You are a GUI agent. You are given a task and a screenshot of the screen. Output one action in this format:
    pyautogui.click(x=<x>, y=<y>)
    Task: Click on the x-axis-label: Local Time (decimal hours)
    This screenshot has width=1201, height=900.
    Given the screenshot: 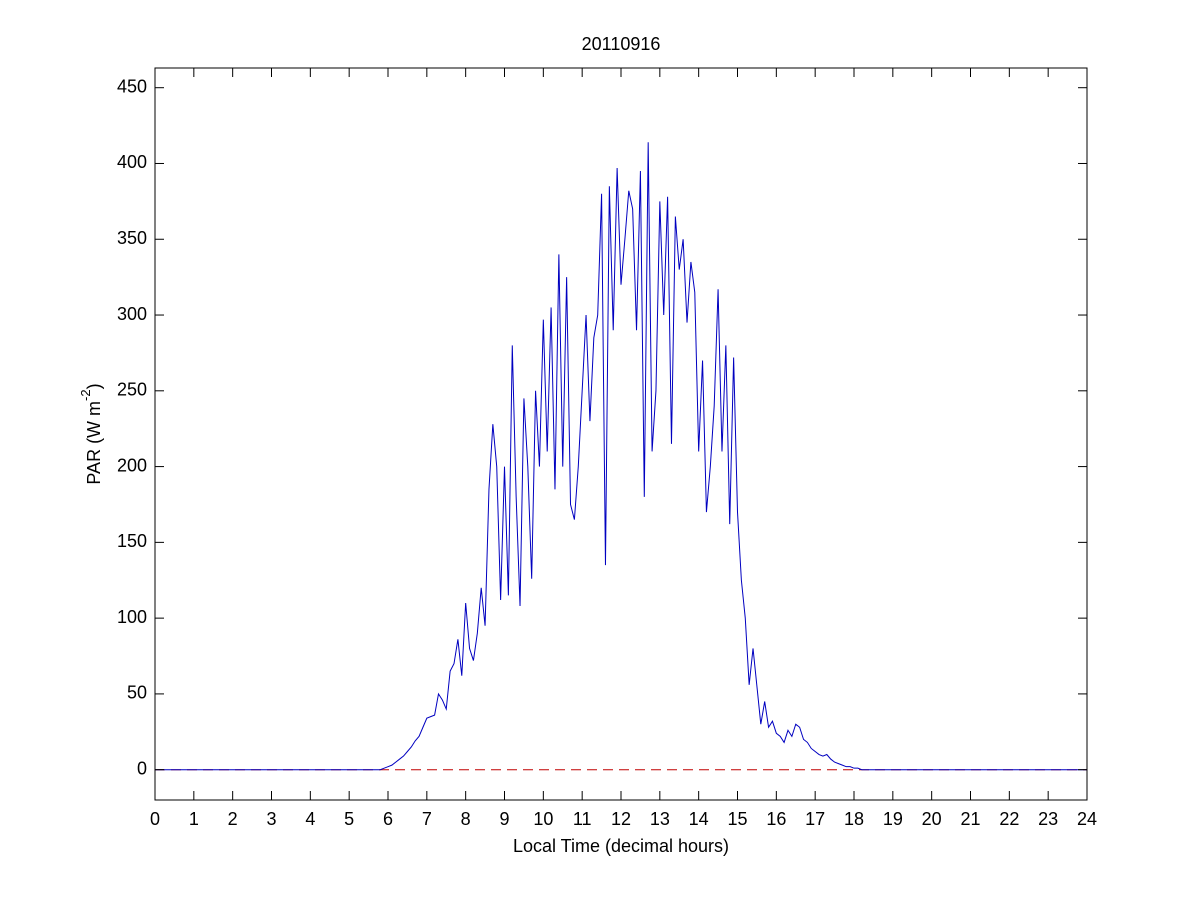 What is the action you would take?
    pyautogui.click(x=621, y=846)
    